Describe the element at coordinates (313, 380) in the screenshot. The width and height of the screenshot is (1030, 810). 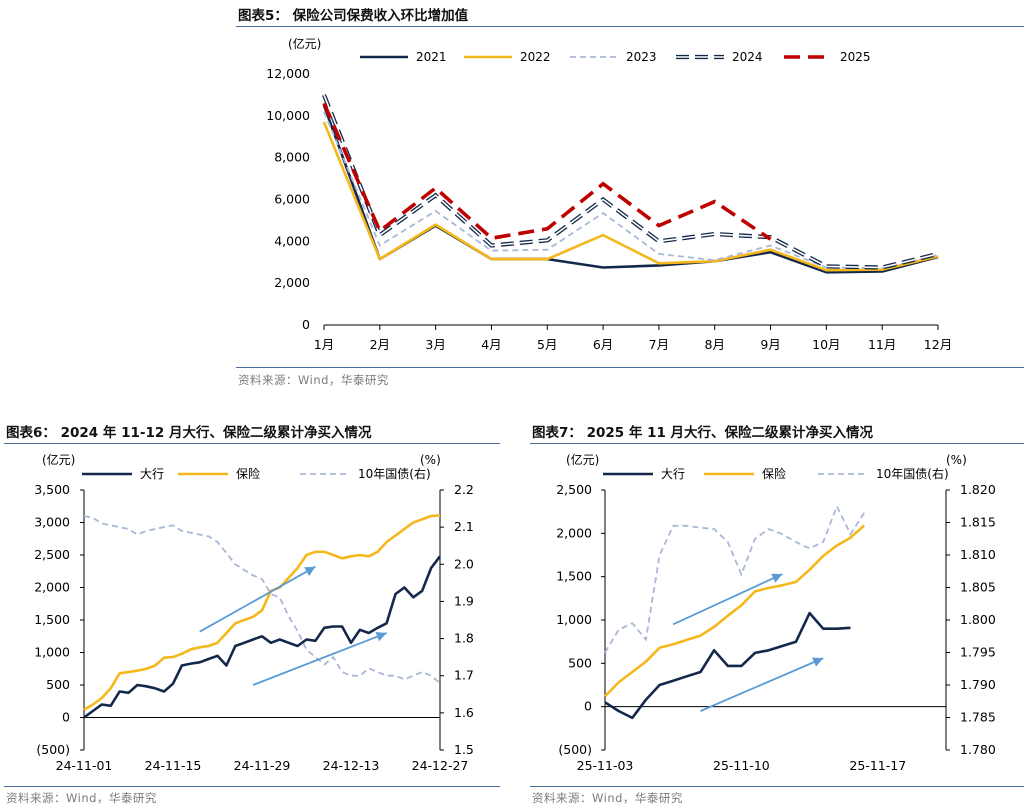
I see `chart5-source: 资料来源：Wind，华泰研究` at that location.